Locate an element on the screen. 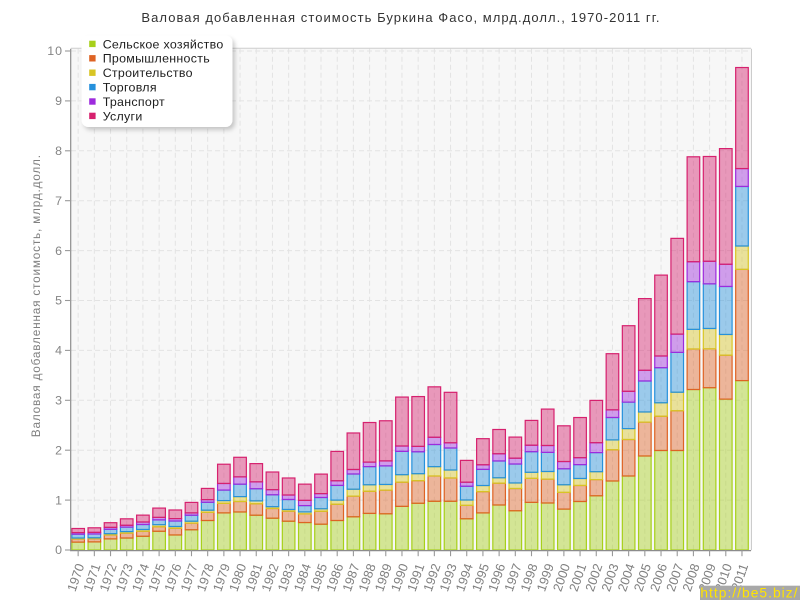 The height and width of the screenshot is (600, 800). svg-text: 2 is located at coordinates (59, 450).